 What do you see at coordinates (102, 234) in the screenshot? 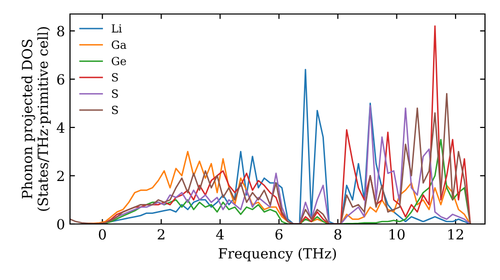
I see `x-tick-label: 0` at bounding box center [102, 234].